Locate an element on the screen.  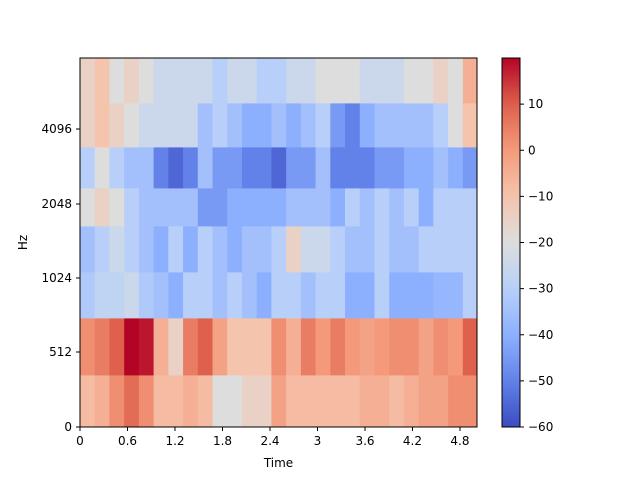
colorbar-axis: 10 0 −10 −20 −30 −40 −50 −60 is located at coordinates (536, 265).